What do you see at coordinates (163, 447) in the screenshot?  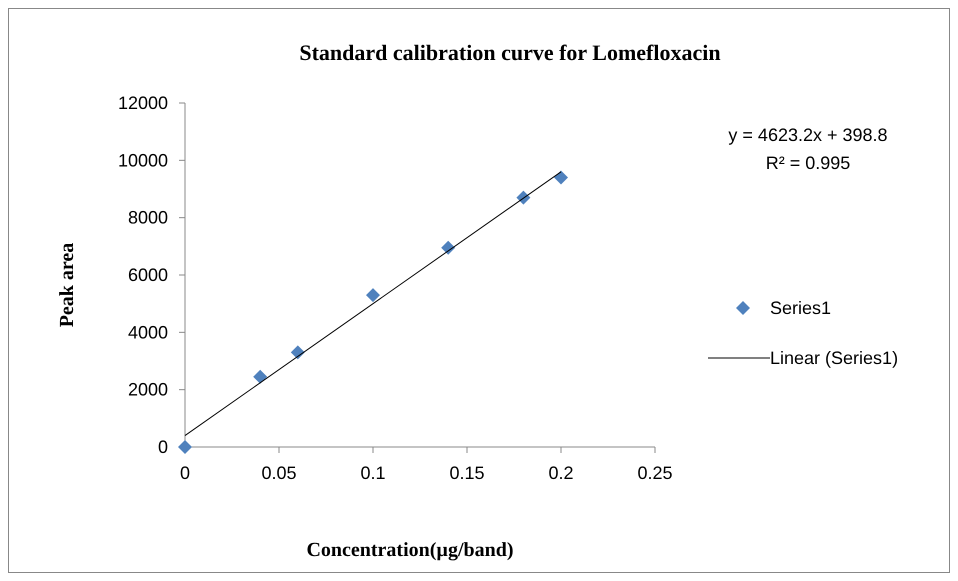 I see `y-tick-label: 0` at bounding box center [163, 447].